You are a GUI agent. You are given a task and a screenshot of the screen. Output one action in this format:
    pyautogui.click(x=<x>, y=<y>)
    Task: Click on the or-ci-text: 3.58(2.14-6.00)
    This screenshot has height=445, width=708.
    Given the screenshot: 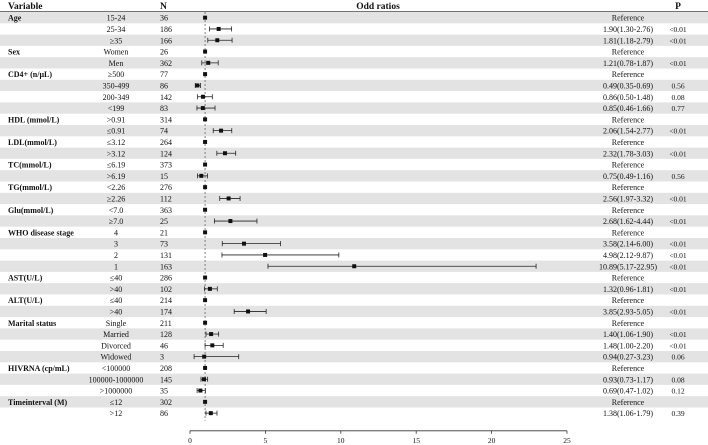 What is the action you would take?
    pyautogui.click(x=628, y=244)
    